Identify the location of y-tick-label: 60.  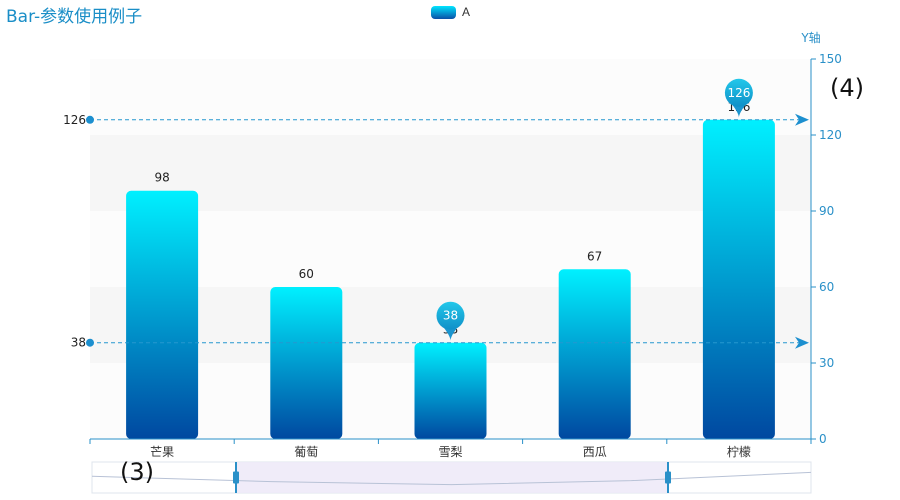
(826, 287).